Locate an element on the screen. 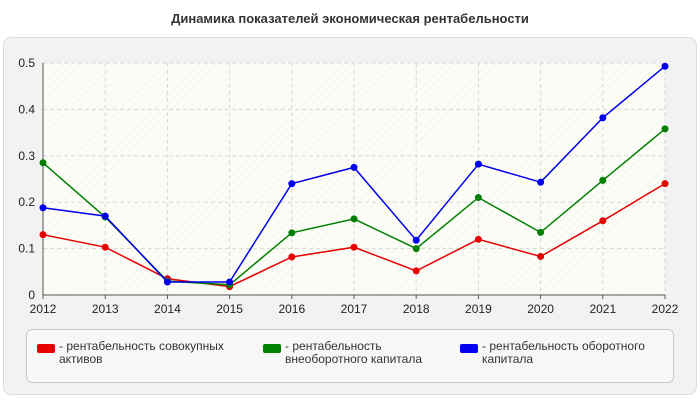 This screenshot has width=700, height=400. y-tick-label: 0 is located at coordinates (31, 295).